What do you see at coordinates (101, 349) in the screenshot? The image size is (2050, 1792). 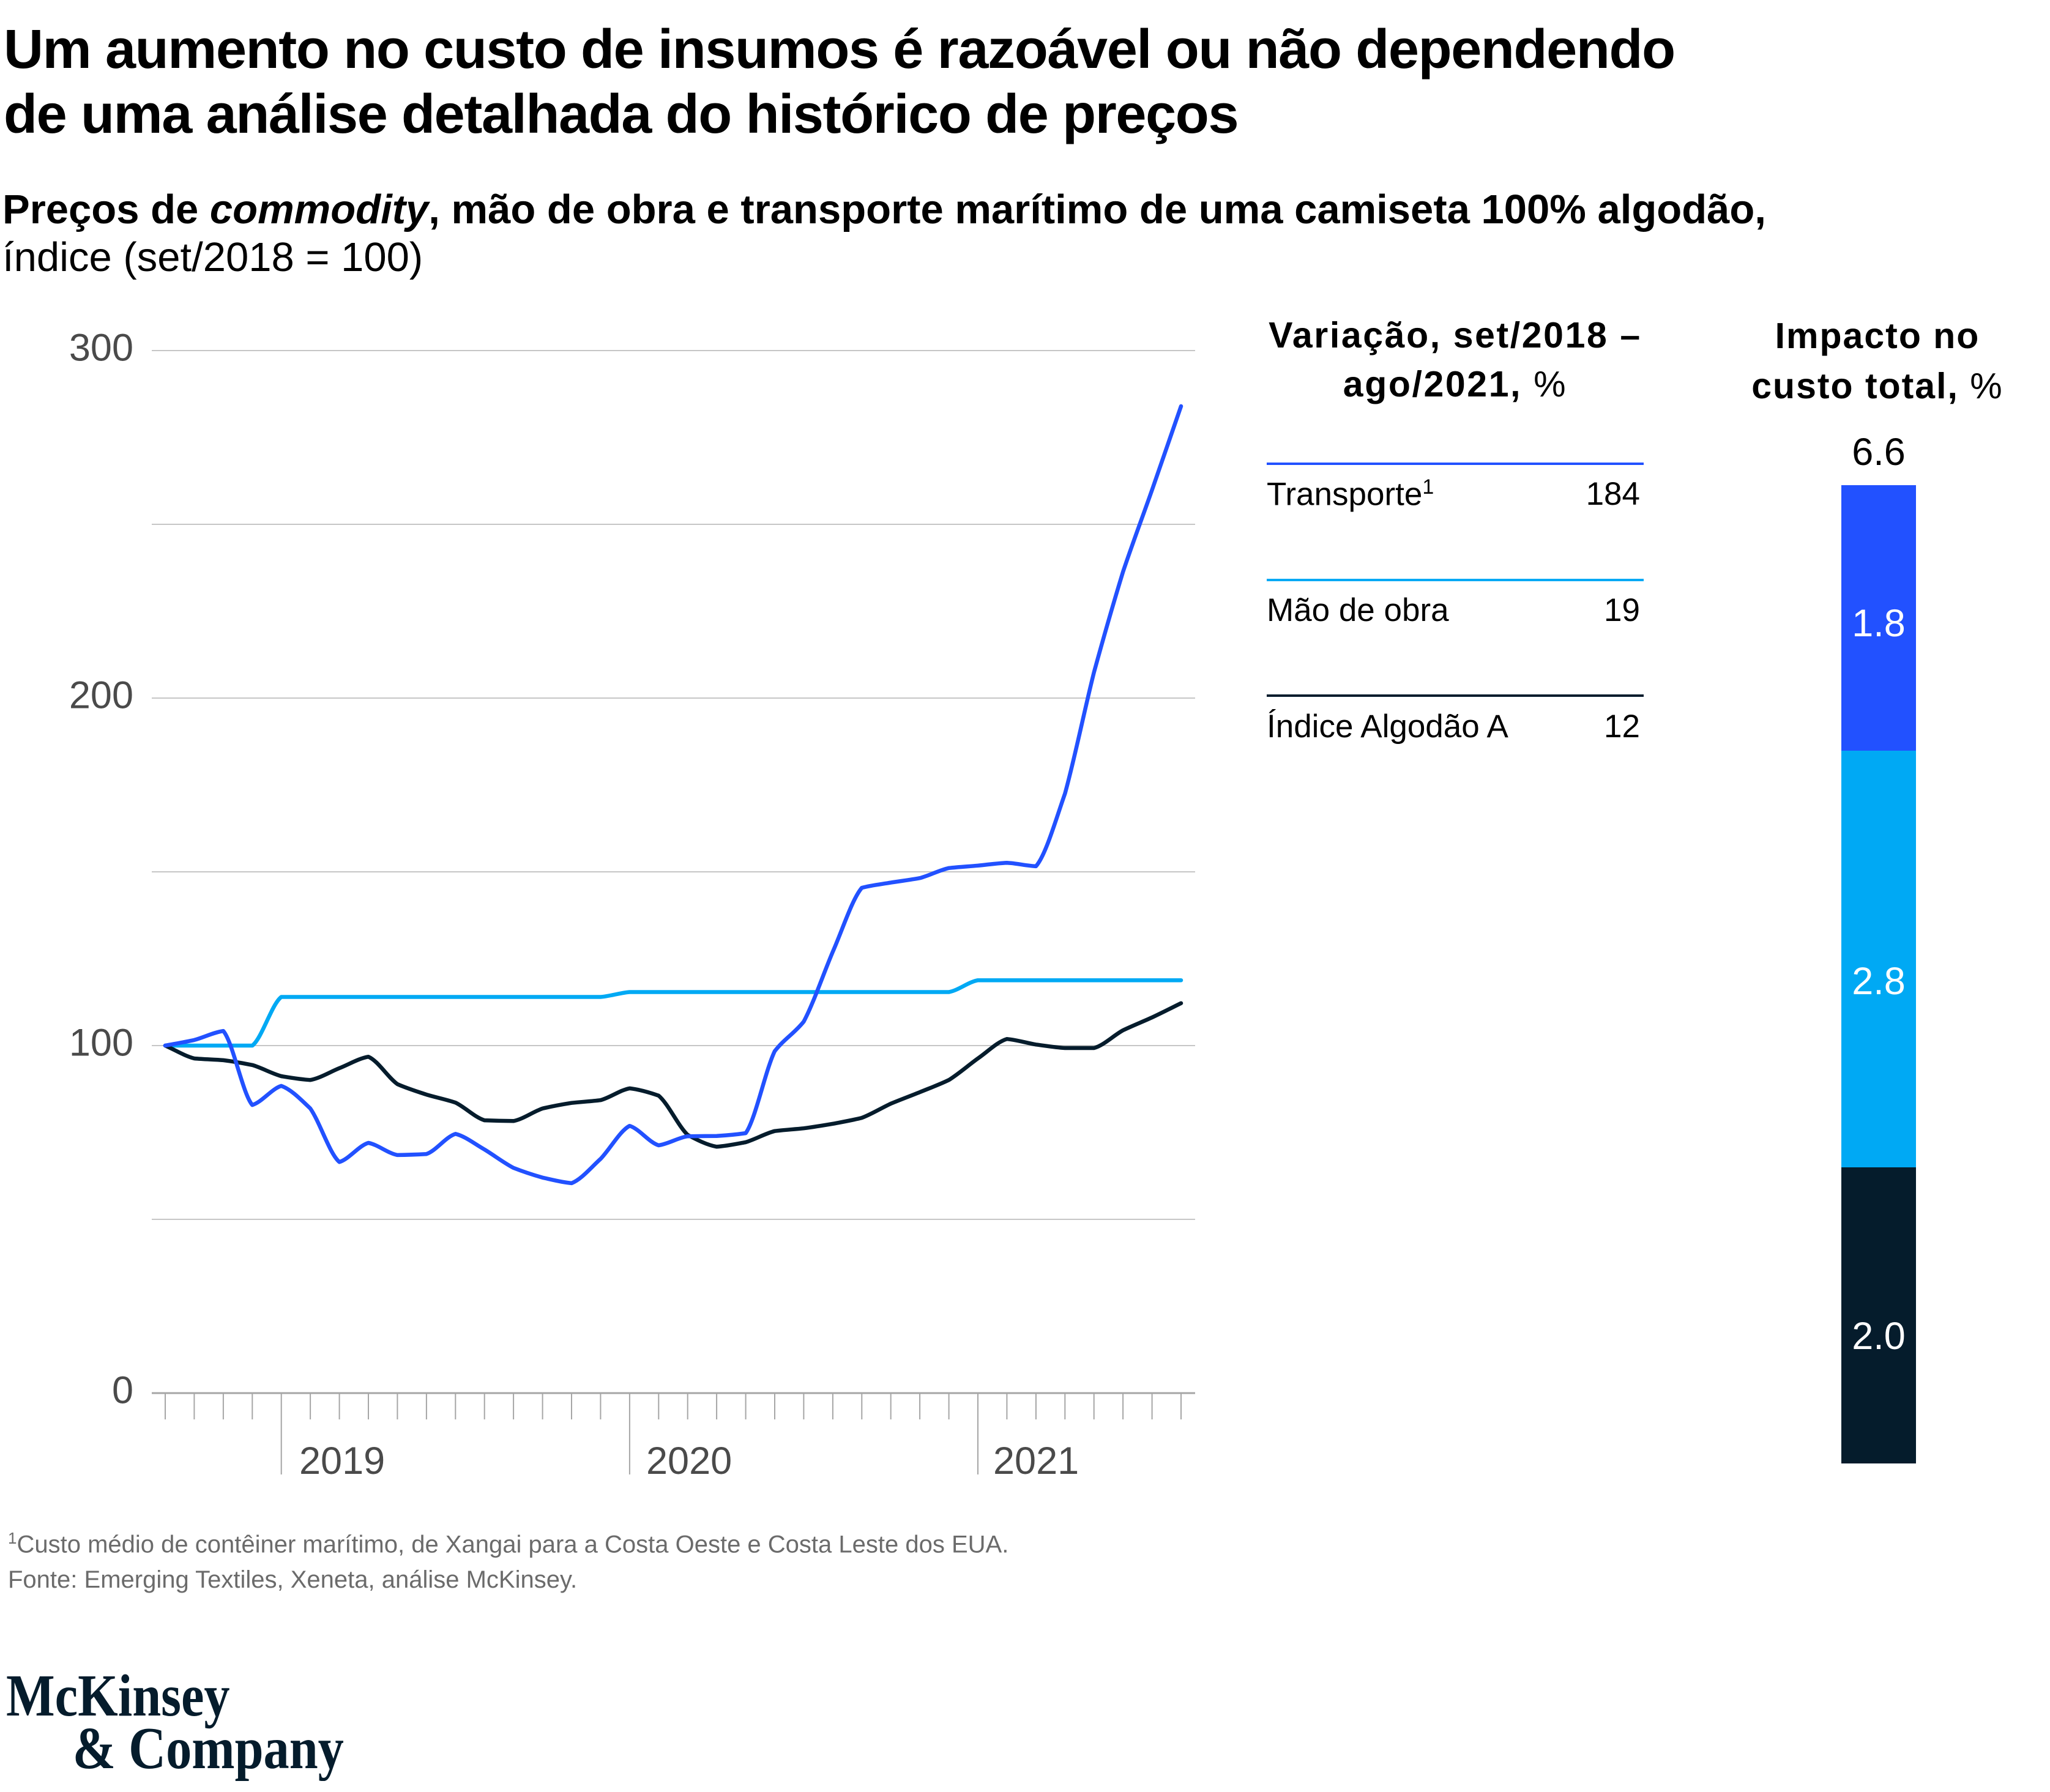 I see `svg-text: 300` at bounding box center [101, 349].